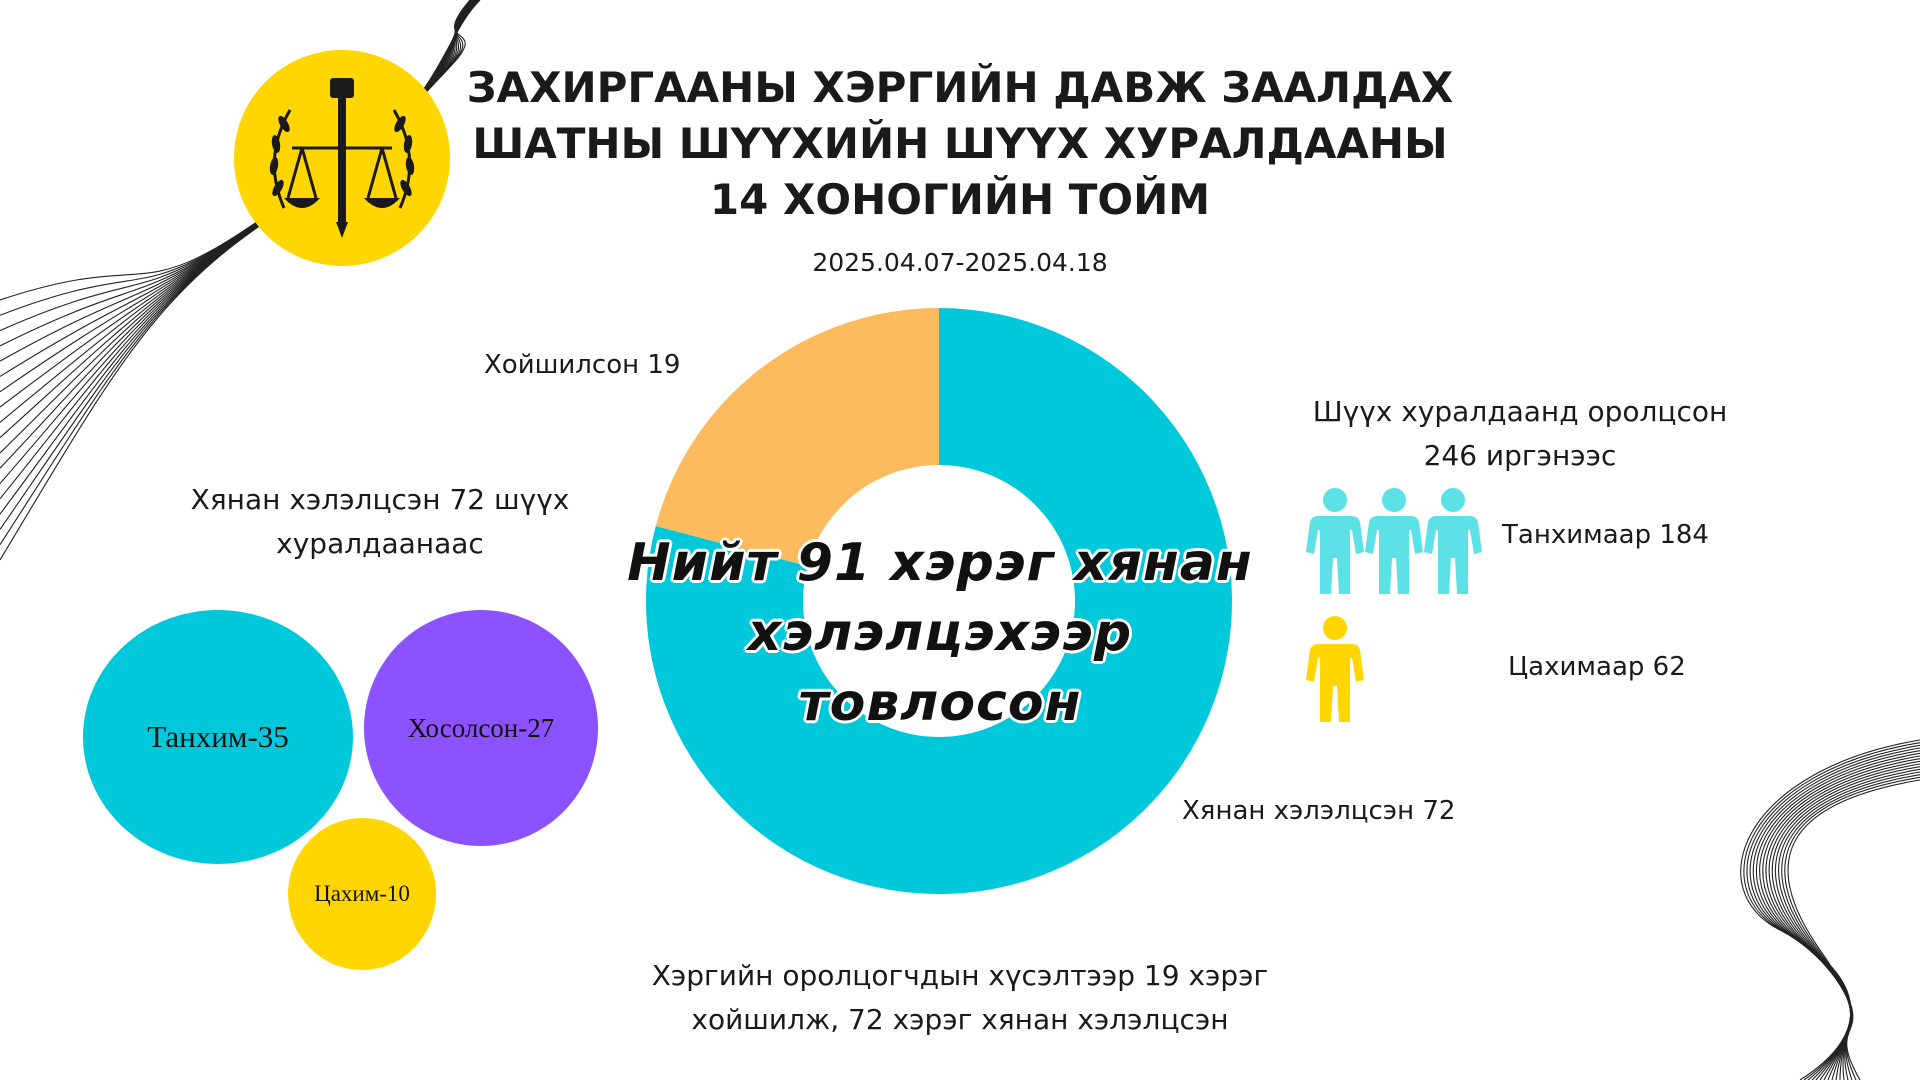 The image size is (1920, 1080). I want to click on bubble-mixed: Хосолсон-27, so click(481, 728).